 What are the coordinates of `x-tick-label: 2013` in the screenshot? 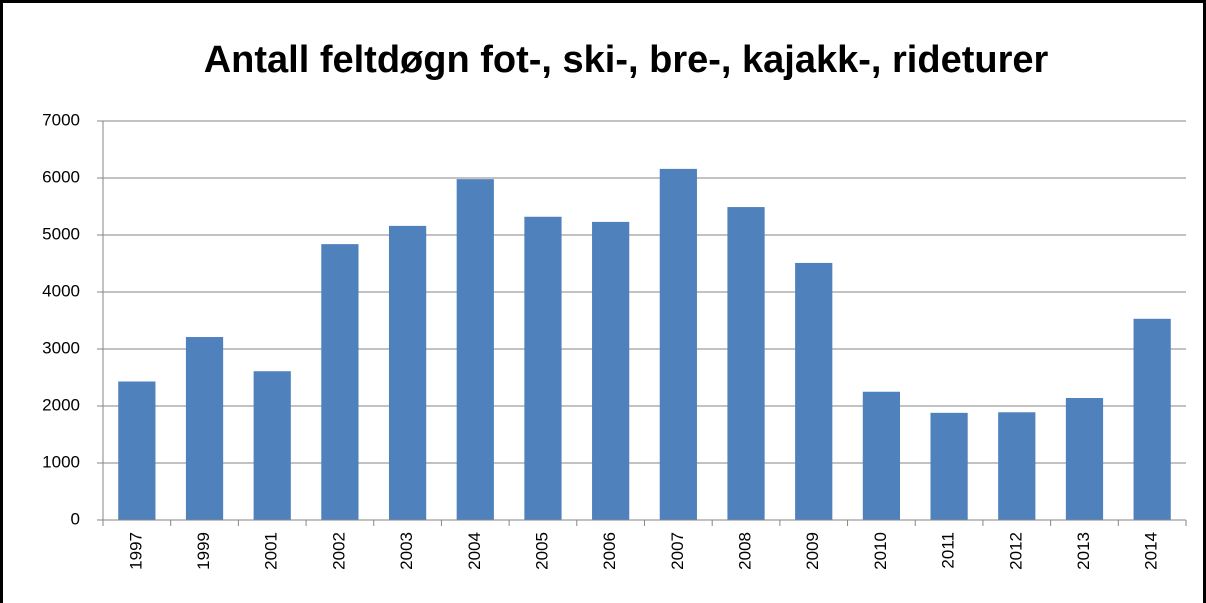 It's located at (1083, 551).